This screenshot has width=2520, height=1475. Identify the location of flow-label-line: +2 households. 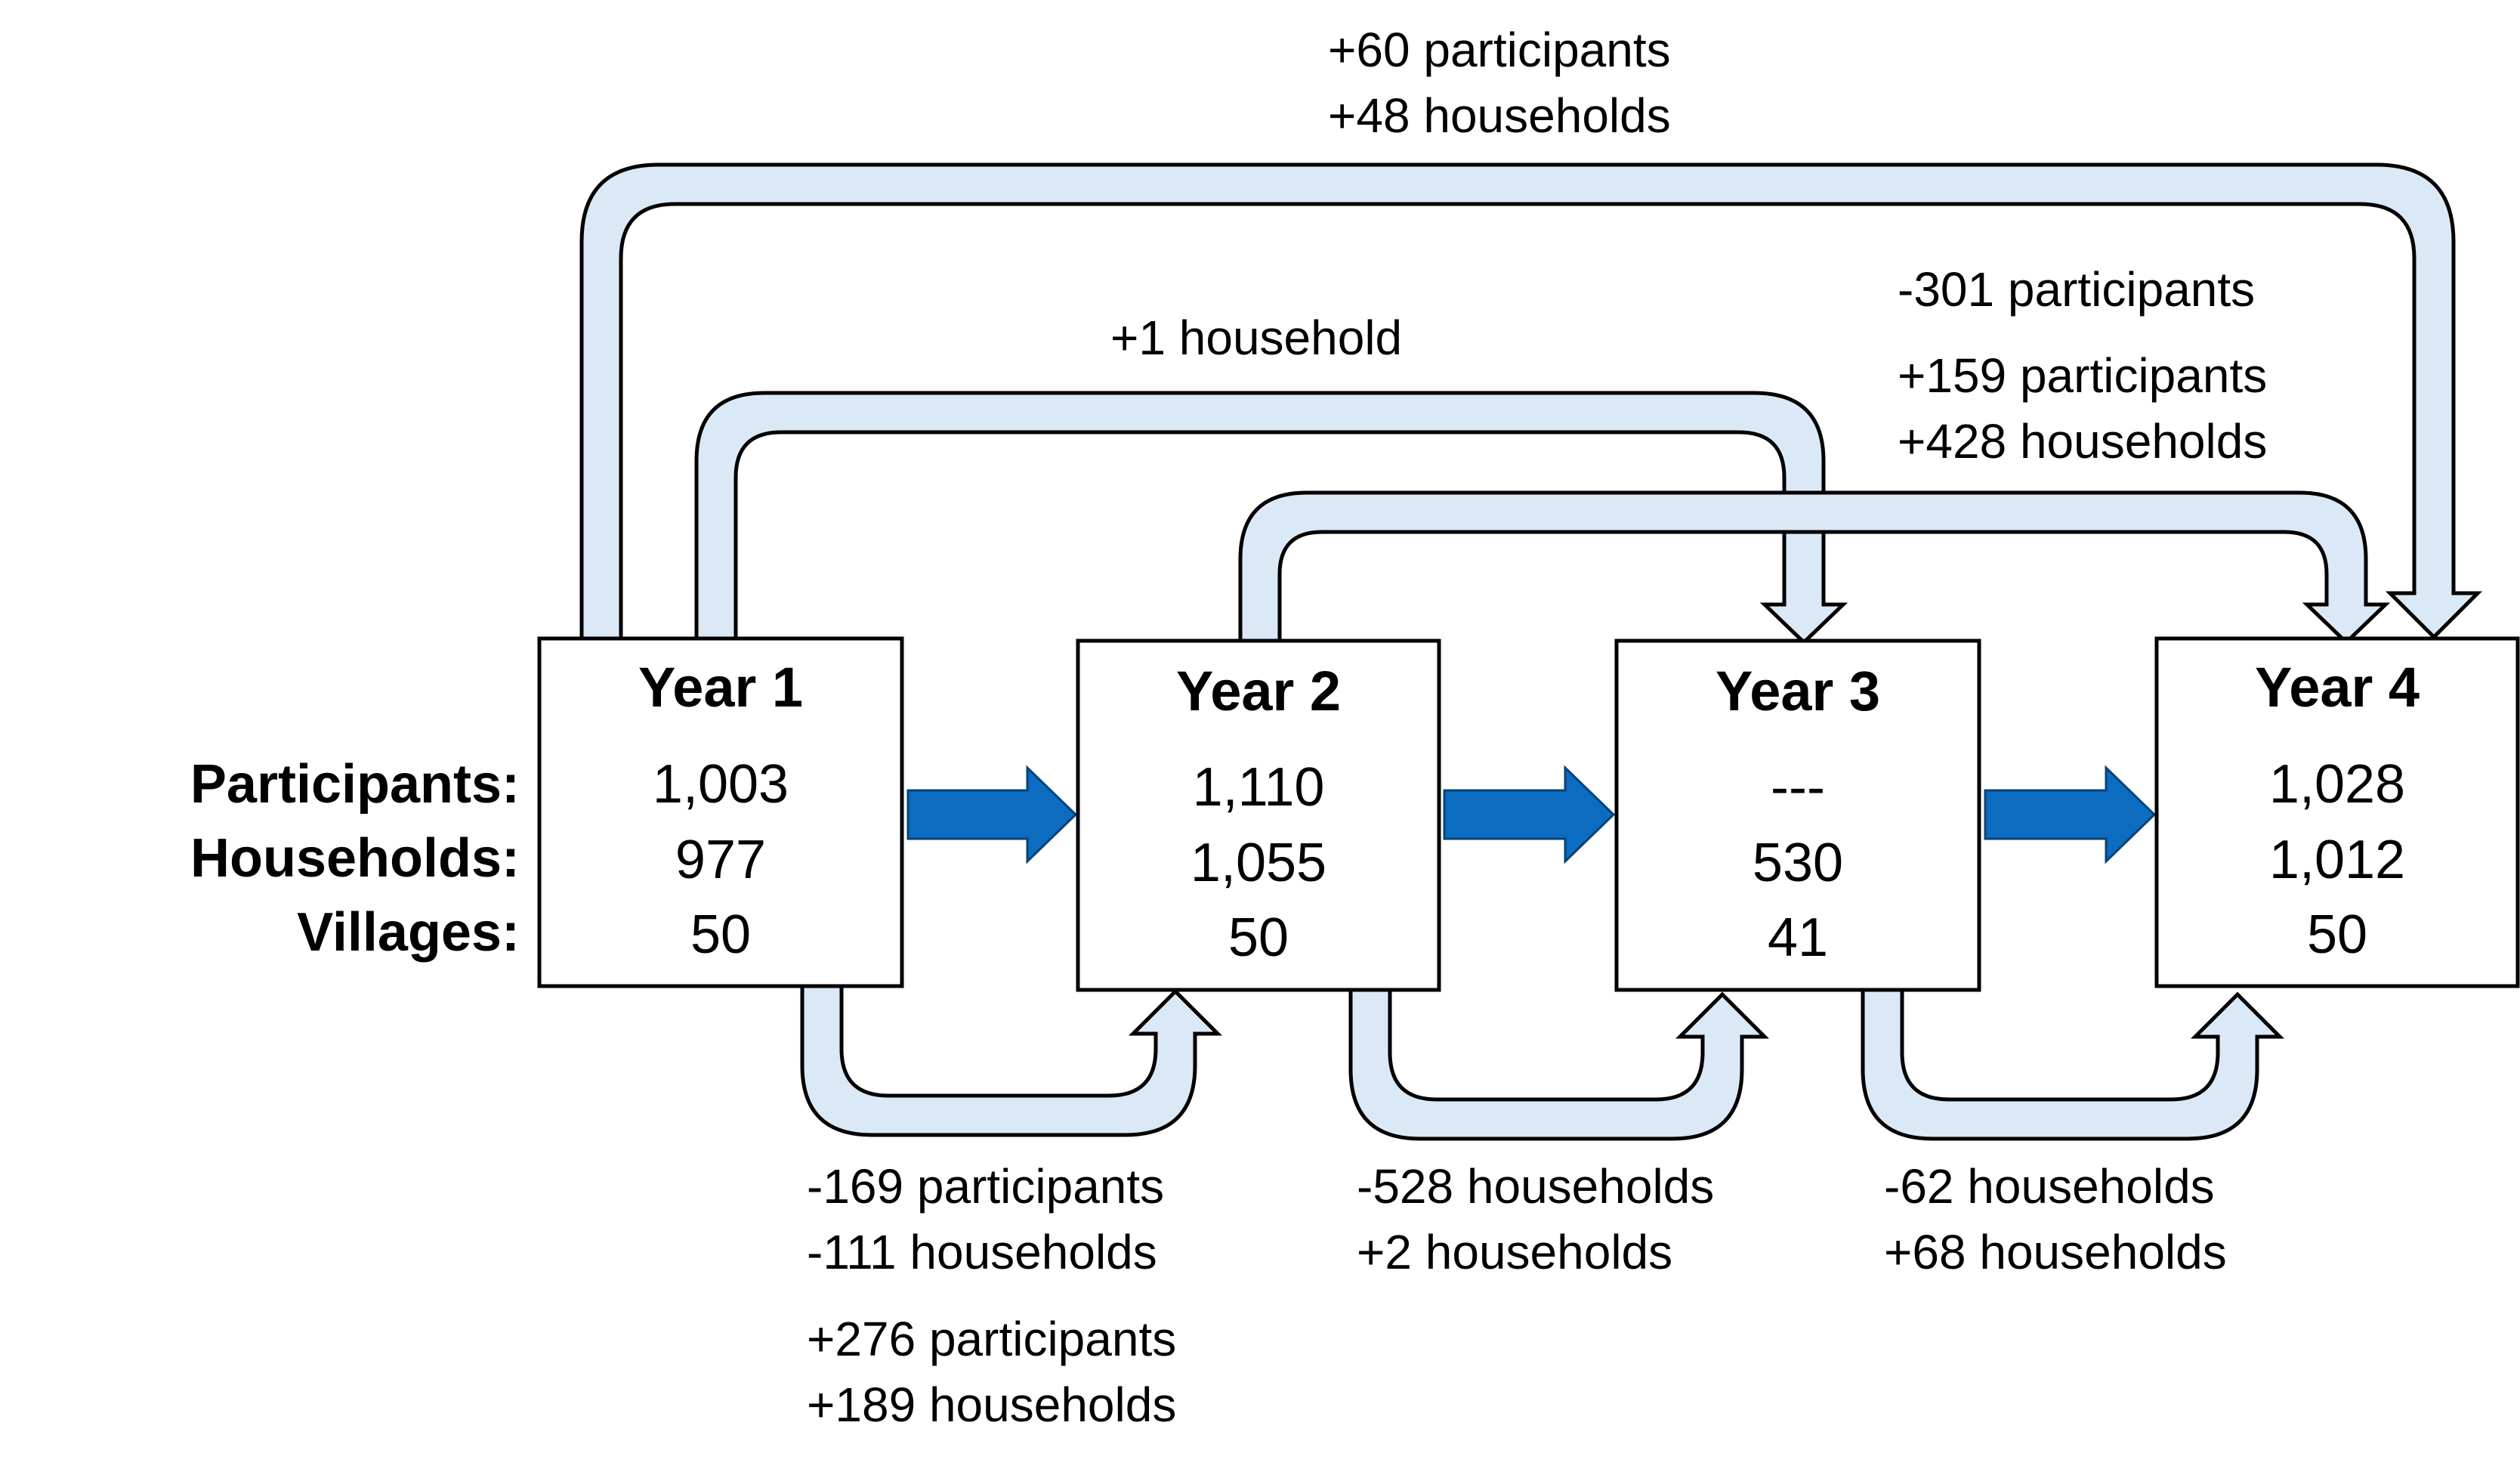
(1514, 1252).